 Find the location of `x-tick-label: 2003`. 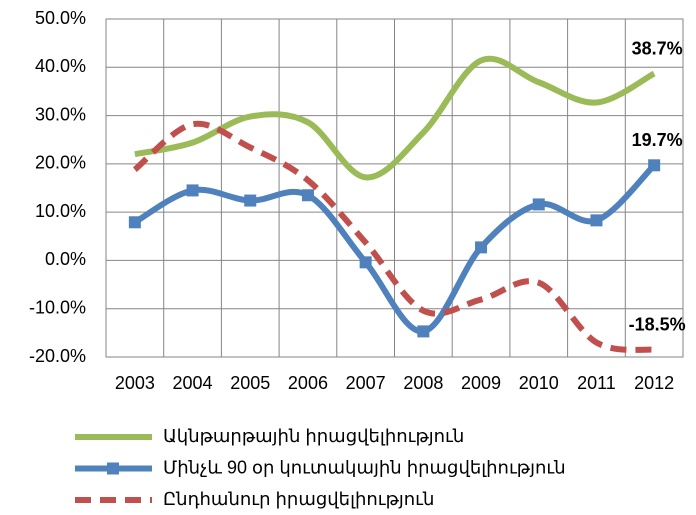

x-tick-label: 2003 is located at coordinates (135, 383).